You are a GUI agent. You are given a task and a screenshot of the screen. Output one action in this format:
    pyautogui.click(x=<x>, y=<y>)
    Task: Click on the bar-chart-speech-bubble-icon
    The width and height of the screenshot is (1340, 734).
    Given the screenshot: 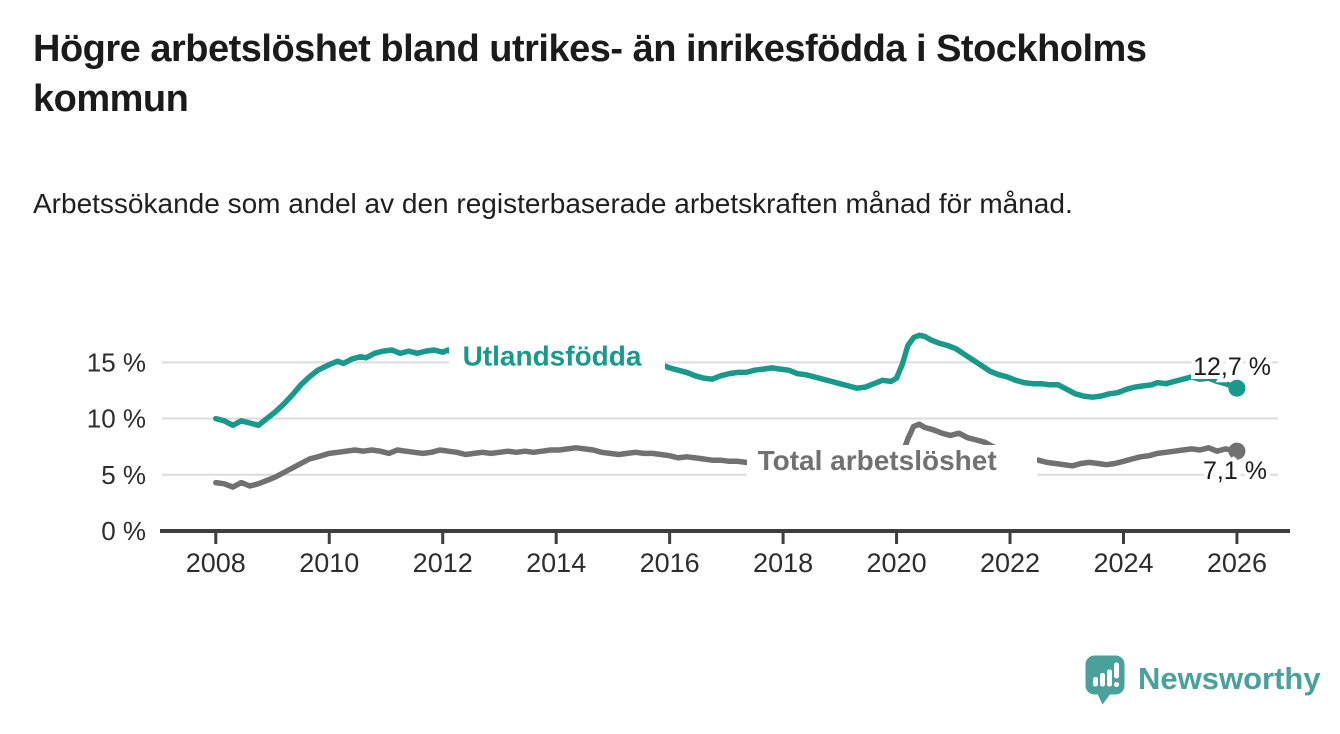 What is the action you would take?
    pyautogui.click(x=1105, y=680)
    